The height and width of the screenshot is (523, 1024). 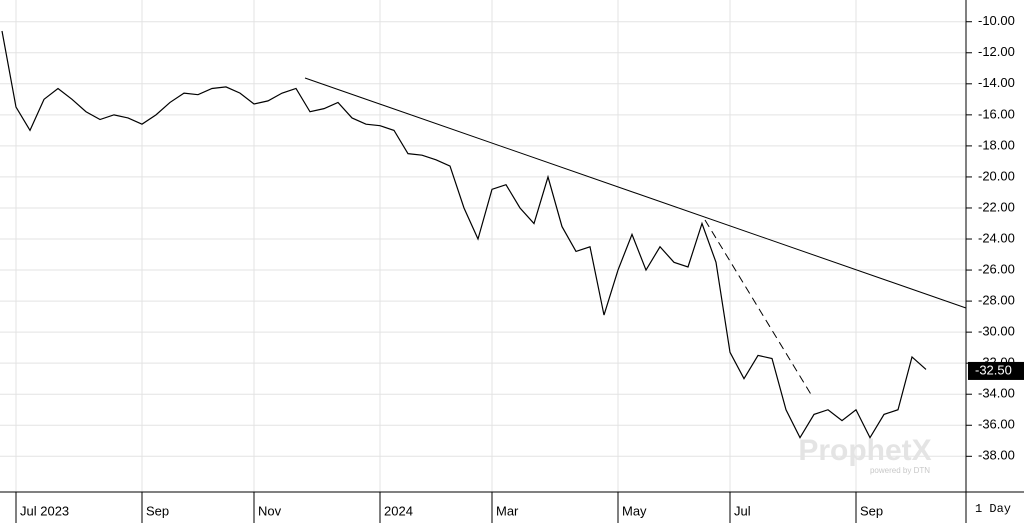 What do you see at coordinates (507, 510) in the screenshot?
I see `x-tick-label: Mar` at bounding box center [507, 510].